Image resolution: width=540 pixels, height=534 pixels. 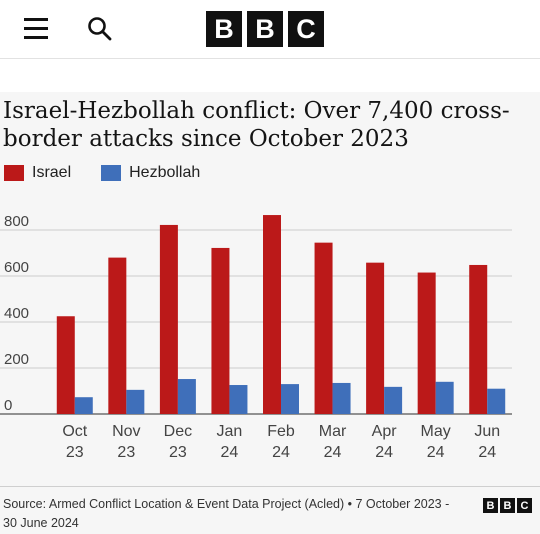 What do you see at coordinates (178, 431) in the screenshot?
I see `x-tick-label-month: Dec` at bounding box center [178, 431].